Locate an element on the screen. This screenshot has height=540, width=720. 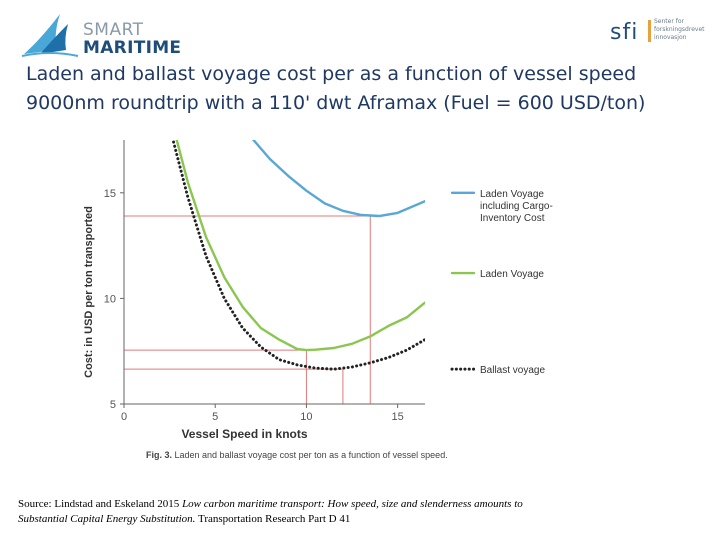
ship-sail-logo-icon is located at coordinates (50, 35).